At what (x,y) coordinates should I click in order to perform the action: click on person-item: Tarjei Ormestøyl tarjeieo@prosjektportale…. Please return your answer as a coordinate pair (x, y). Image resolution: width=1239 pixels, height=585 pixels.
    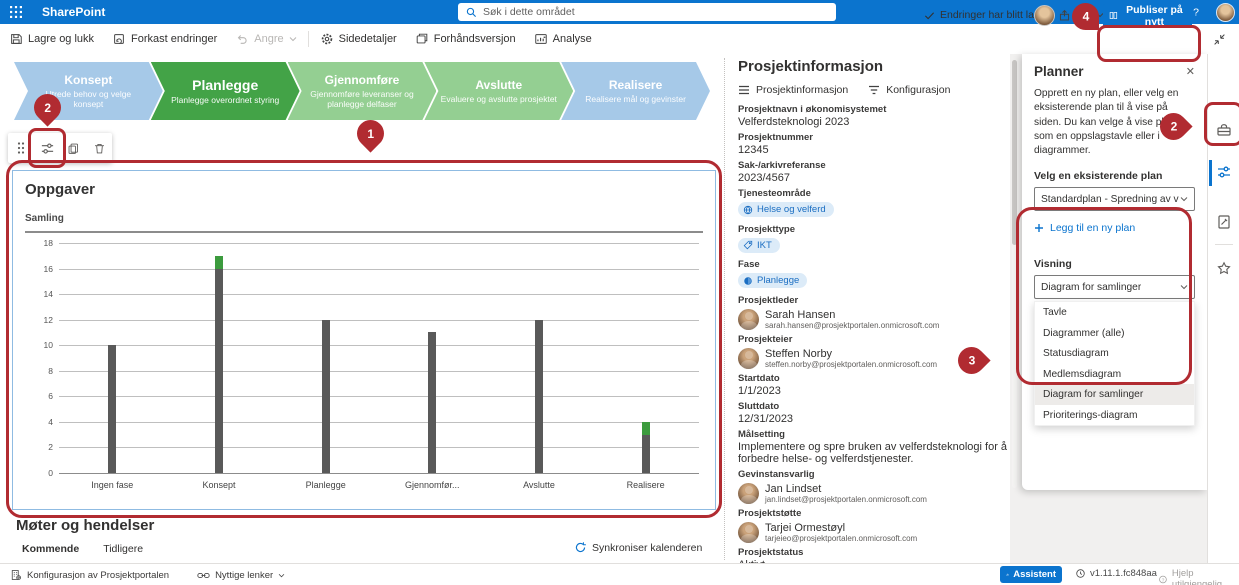
    Looking at the image, I should click on (874, 532).